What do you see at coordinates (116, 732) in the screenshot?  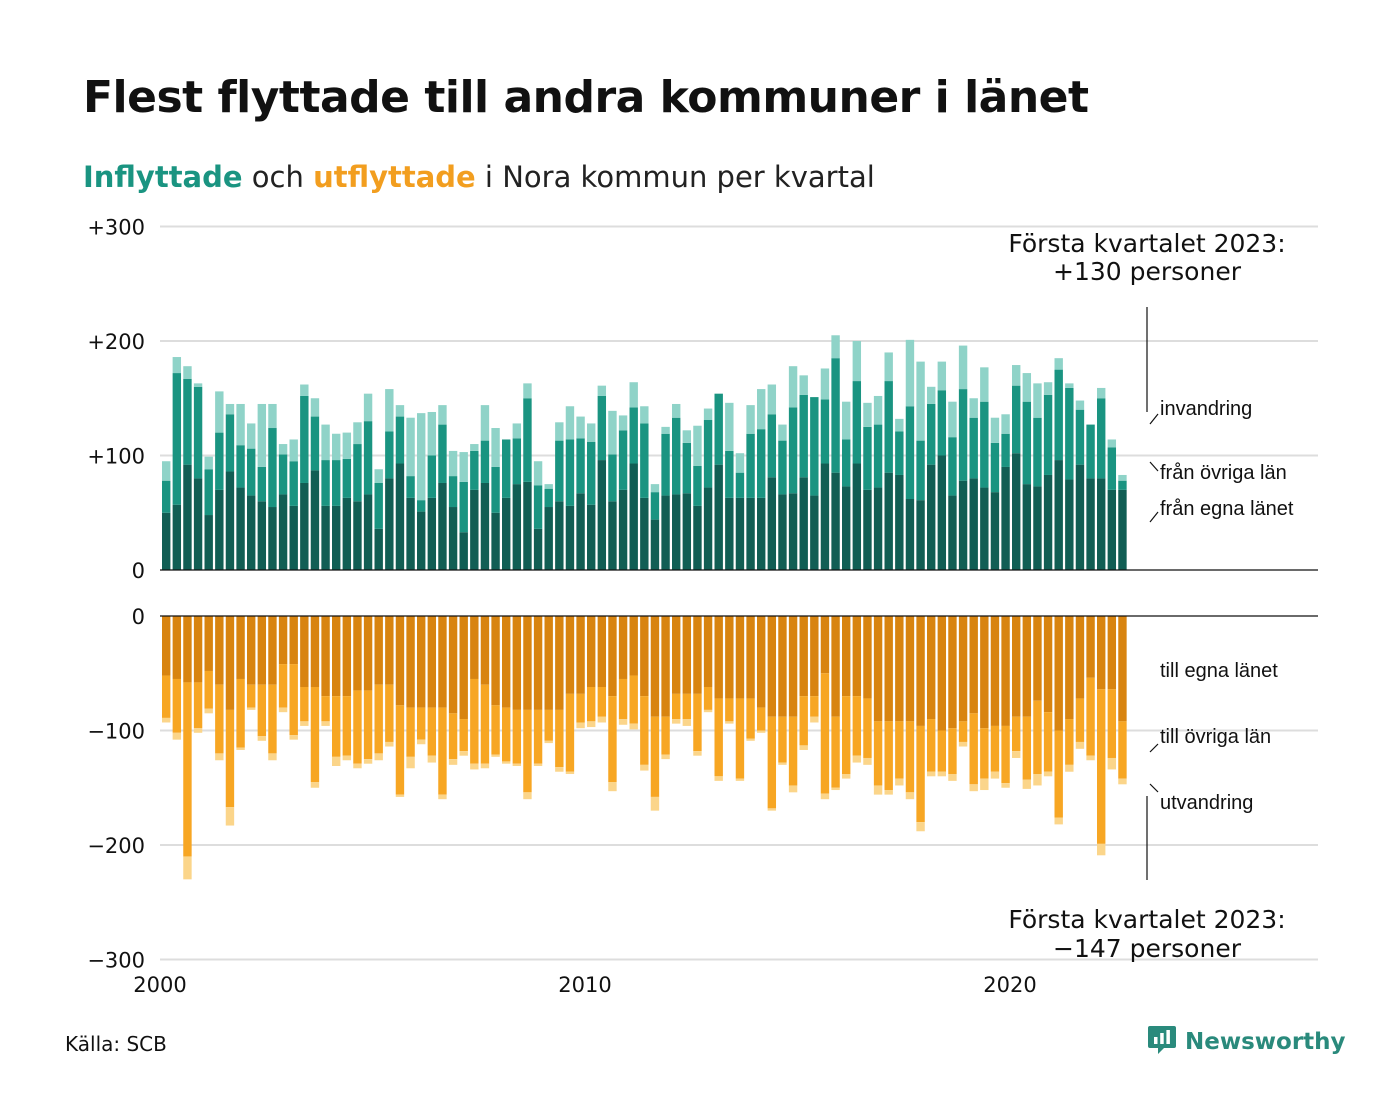 I see `y-tick-label: −100` at bounding box center [116, 732].